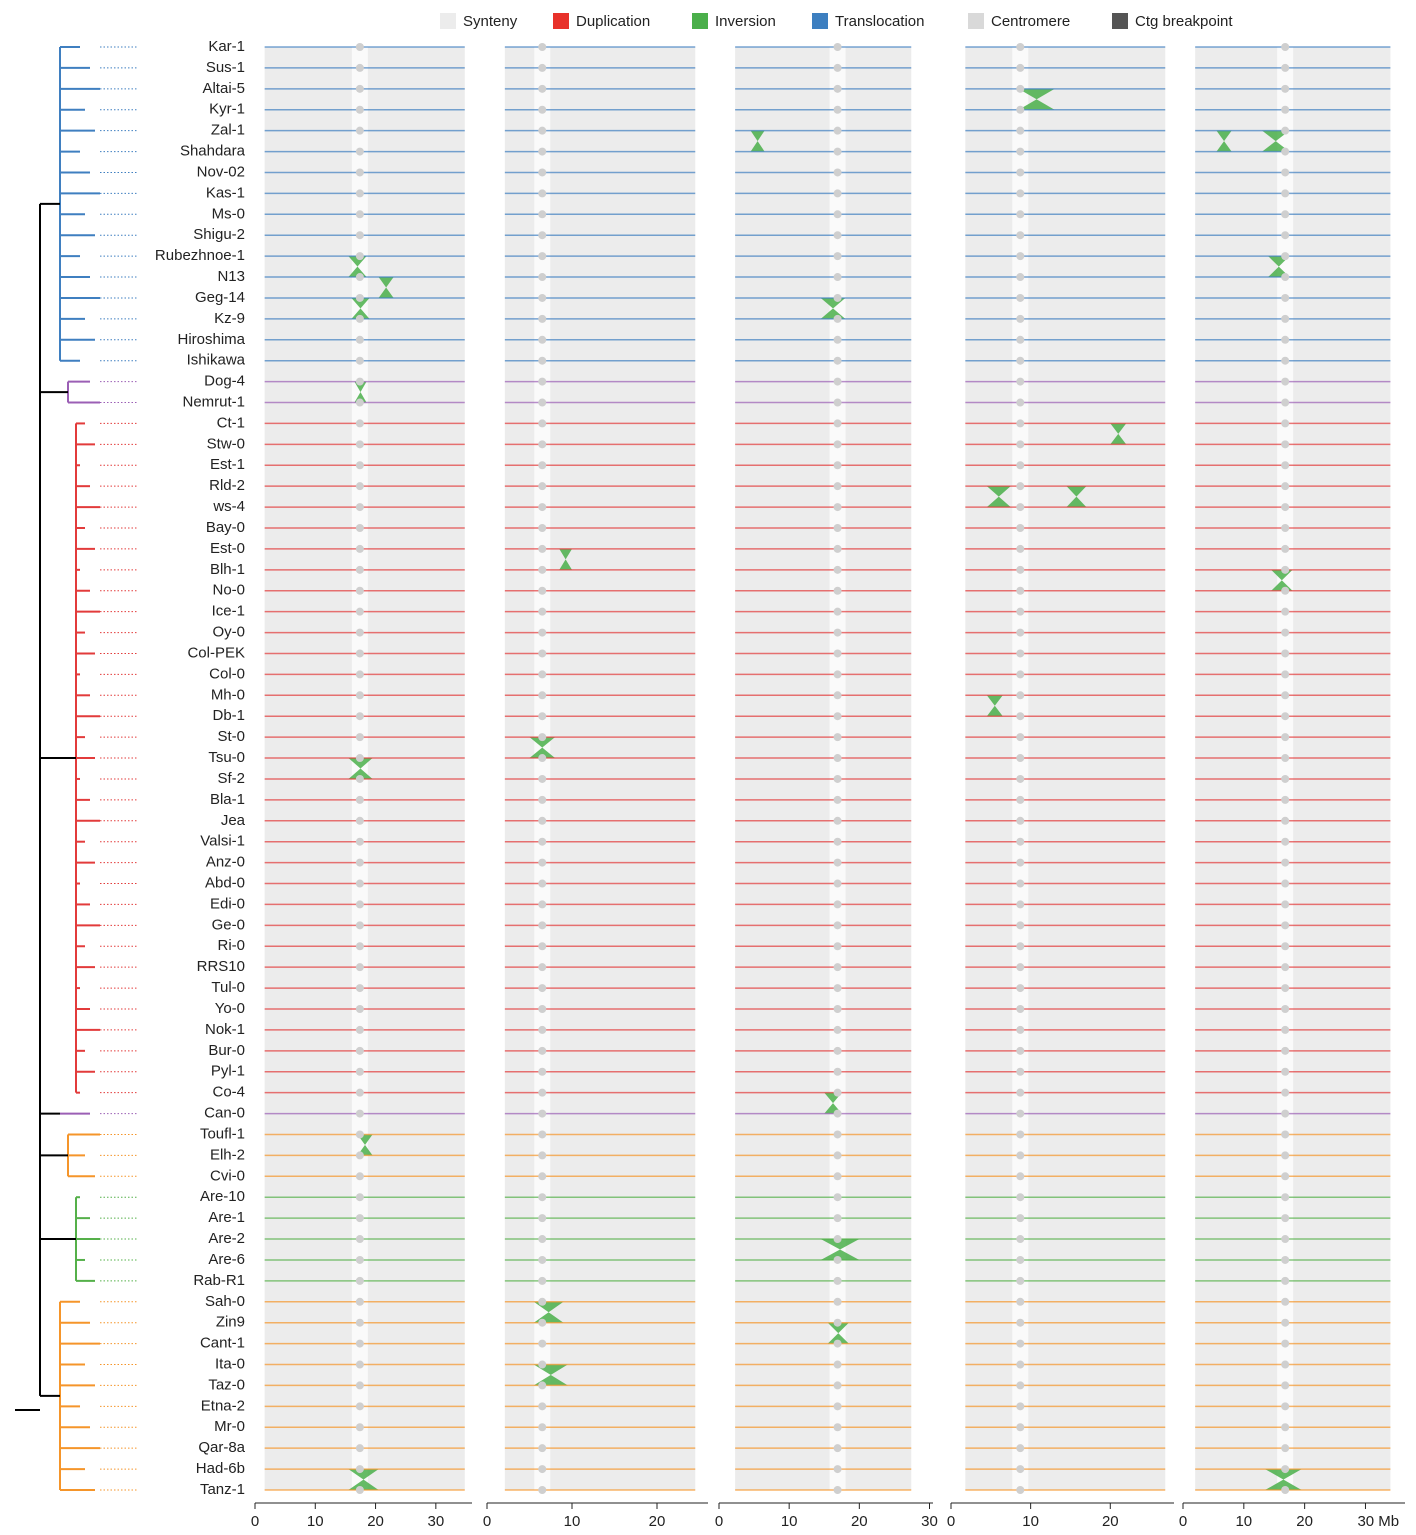 The image size is (1416, 1535). Describe the element at coordinates (216, 652) in the screenshot. I see `accession-label: Col-PEK` at that location.